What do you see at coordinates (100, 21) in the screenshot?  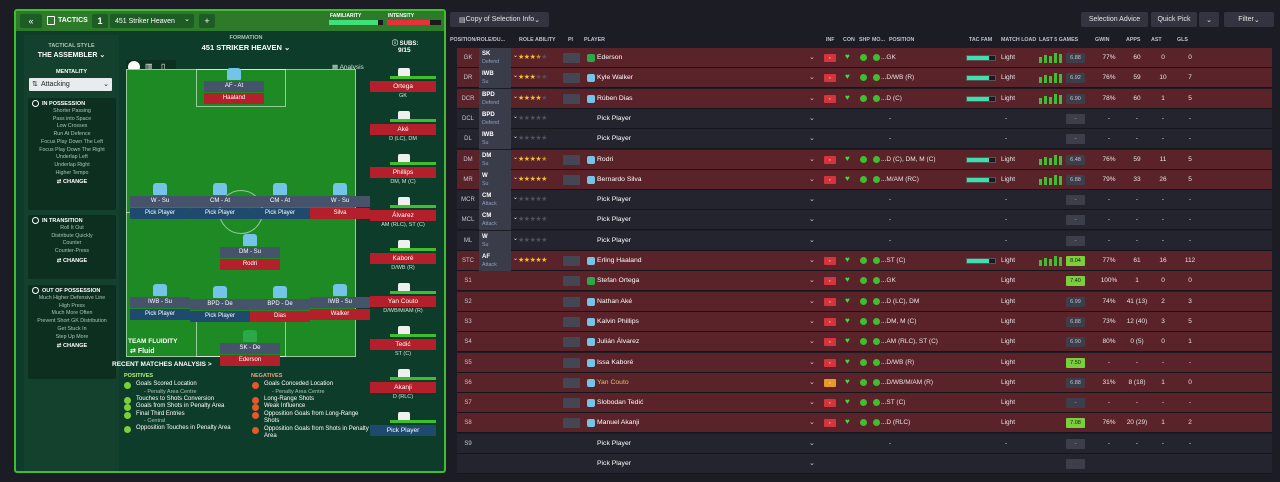 I see `tactic-slot: 1` at bounding box center [100, 21].